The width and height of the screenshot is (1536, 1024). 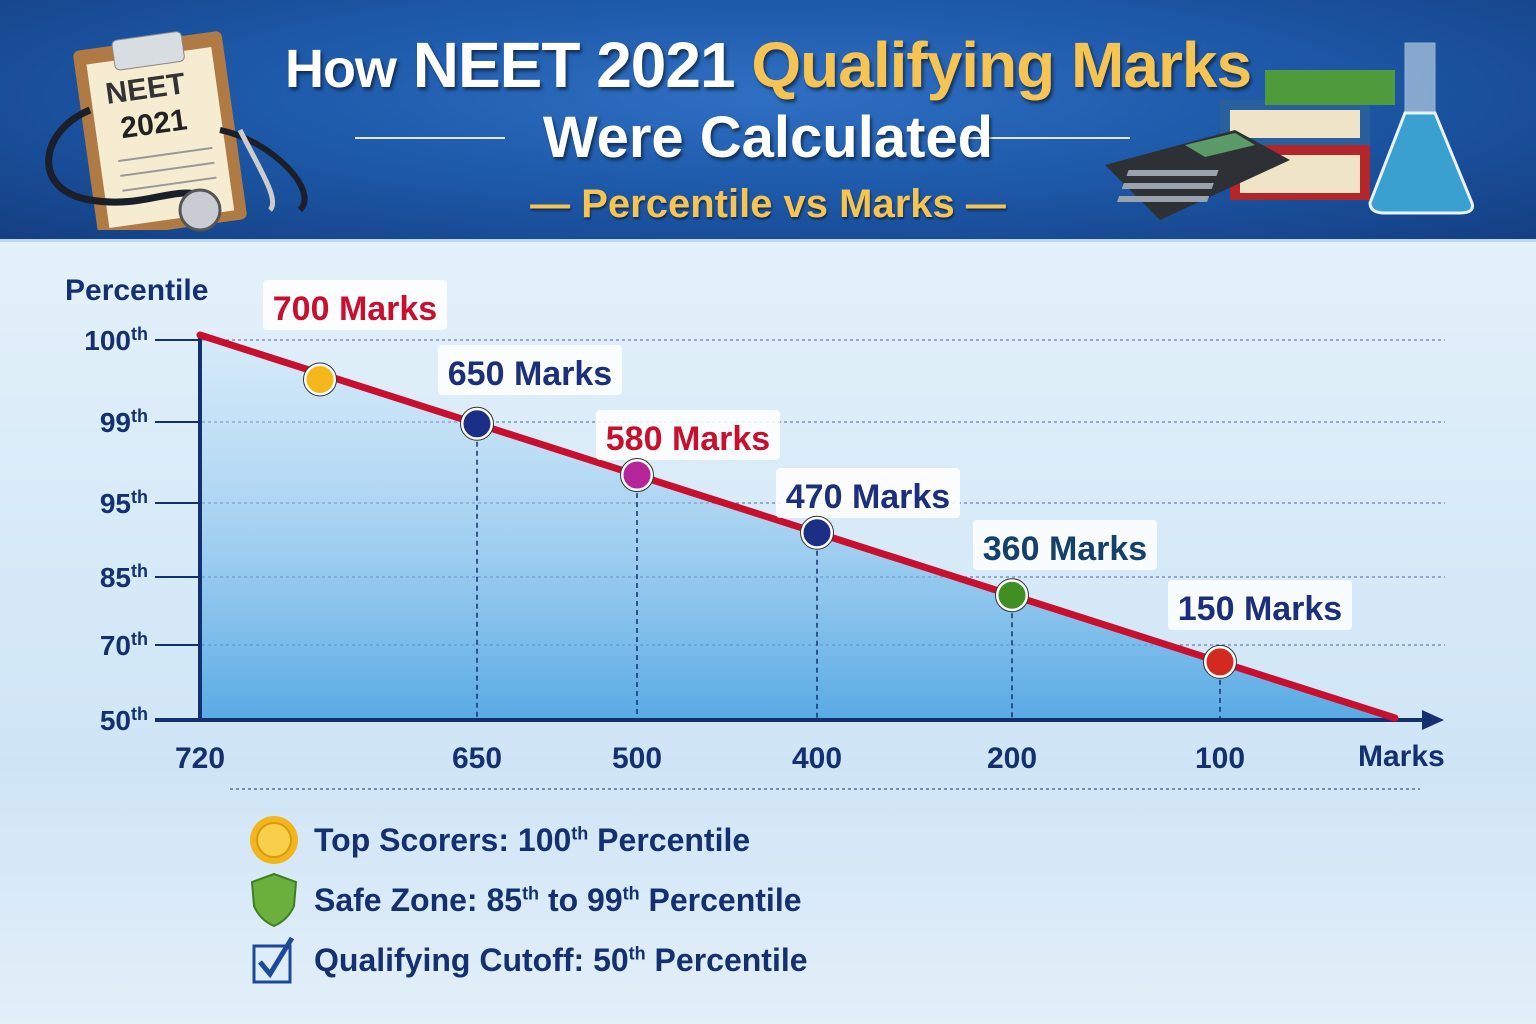 What do you see at coordinates (637, 758) in the screenshot?
I see `x-tick-label: 500` at bounding box center [637, 758].